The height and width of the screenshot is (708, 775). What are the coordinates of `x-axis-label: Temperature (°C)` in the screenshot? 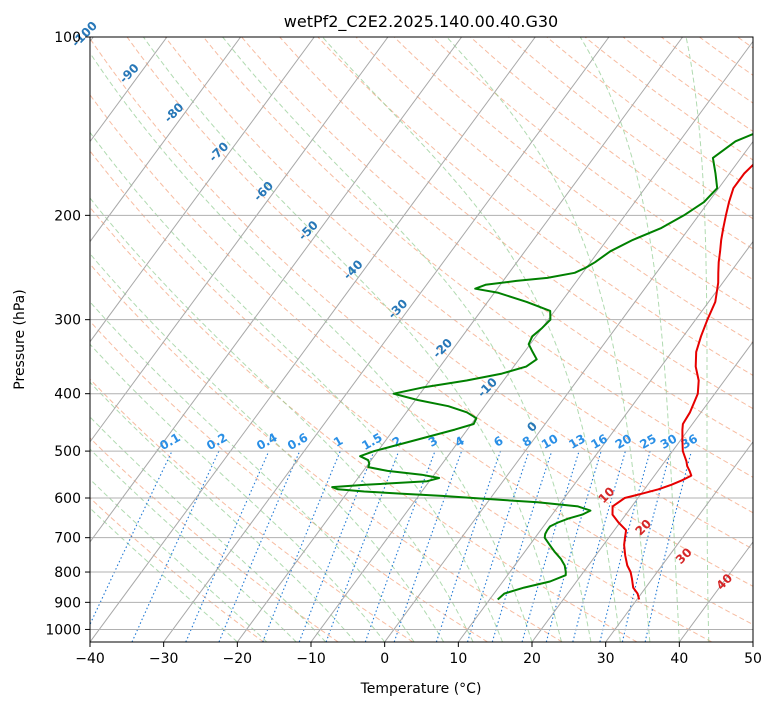 It's located at (421, 689).